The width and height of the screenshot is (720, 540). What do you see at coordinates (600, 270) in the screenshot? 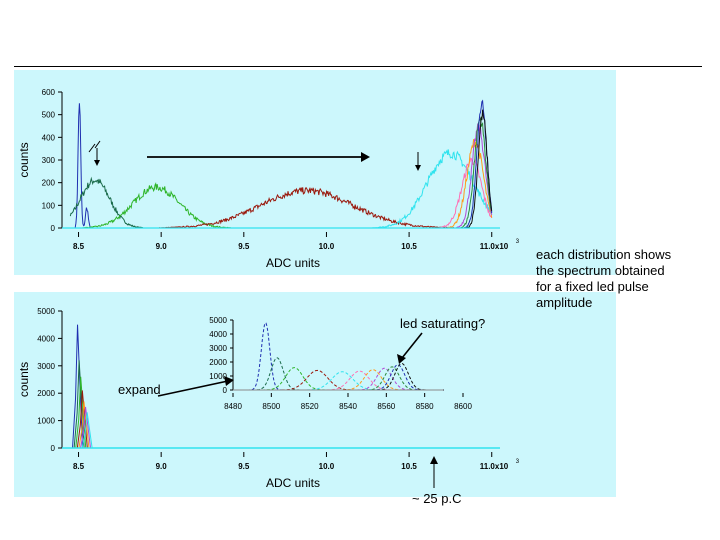
I see `side-annotation-line: the spectrum obtained` at bounding box center [600, 270].